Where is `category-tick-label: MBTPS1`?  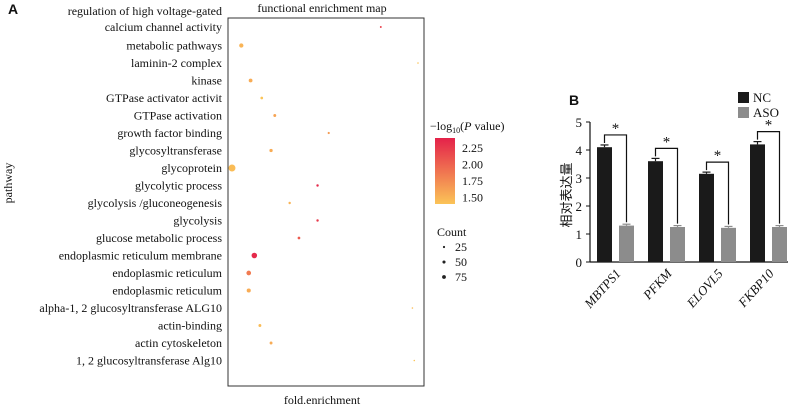 category-tick-label: MBTPS1 is located at coordinates (601, 289).